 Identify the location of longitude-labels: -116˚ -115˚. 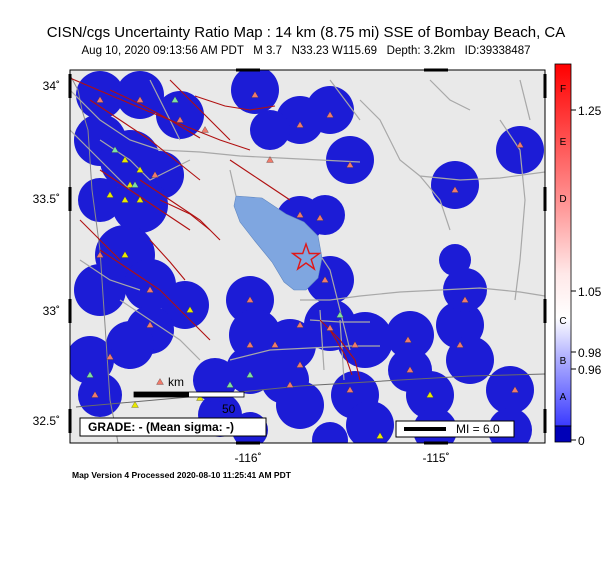
(341, 458).